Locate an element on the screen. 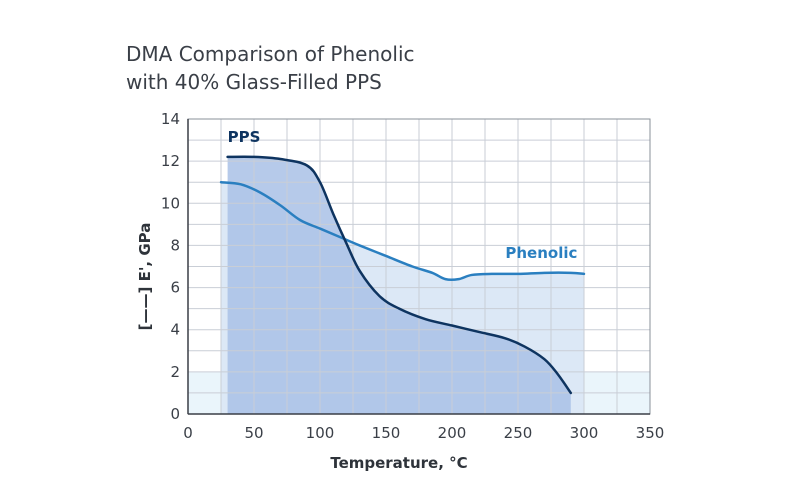 This screenshot has width=800, height=500. series-label-pps: PPS is located at coordinates (244, 137).